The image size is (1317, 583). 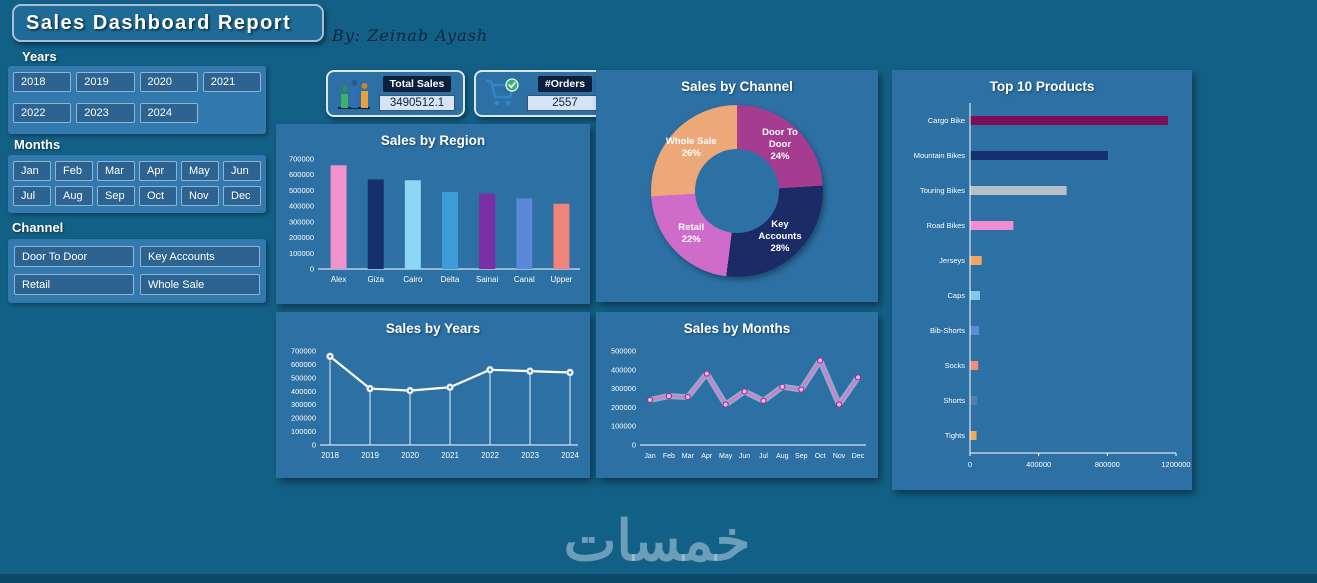 What do you see at coordinates (74, 284) in the screenshot?
I see `channel-retail-button: Retail` at bounding box center [74, 284].